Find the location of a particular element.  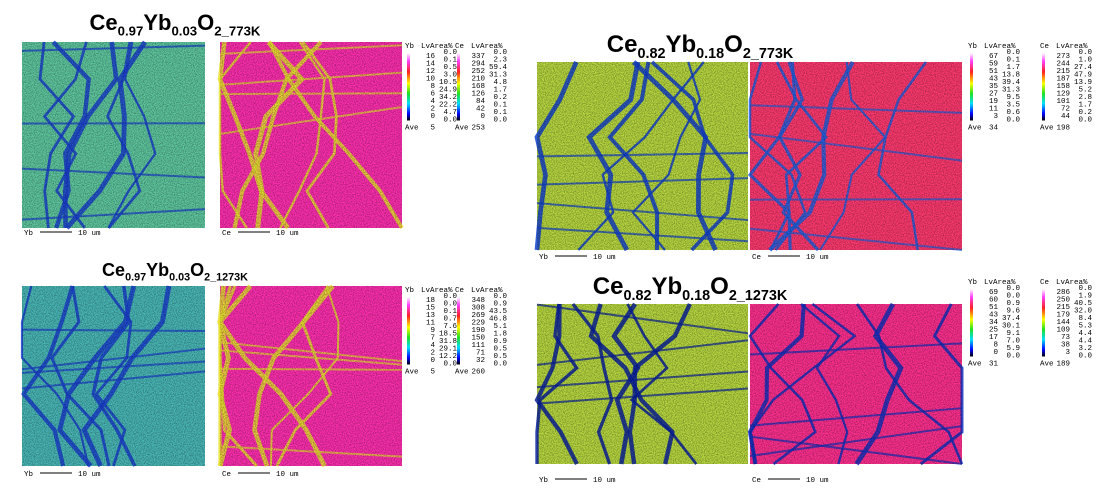

level-value: 27 is located at coordinates (993, 95).